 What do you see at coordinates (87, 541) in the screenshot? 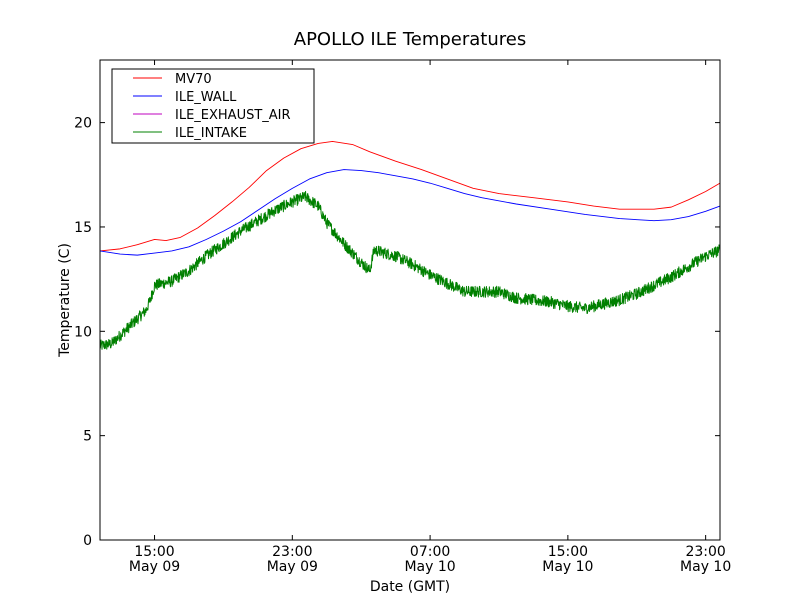
I see `y-tick-label: 0` at bounding box center [87, 541].